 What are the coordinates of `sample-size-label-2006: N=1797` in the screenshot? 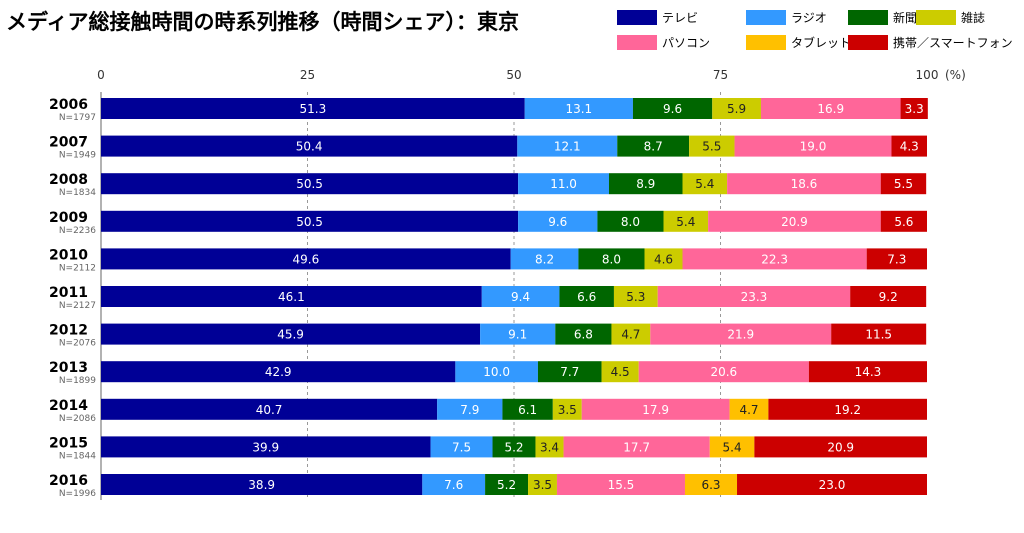 It's located at (77, 118).